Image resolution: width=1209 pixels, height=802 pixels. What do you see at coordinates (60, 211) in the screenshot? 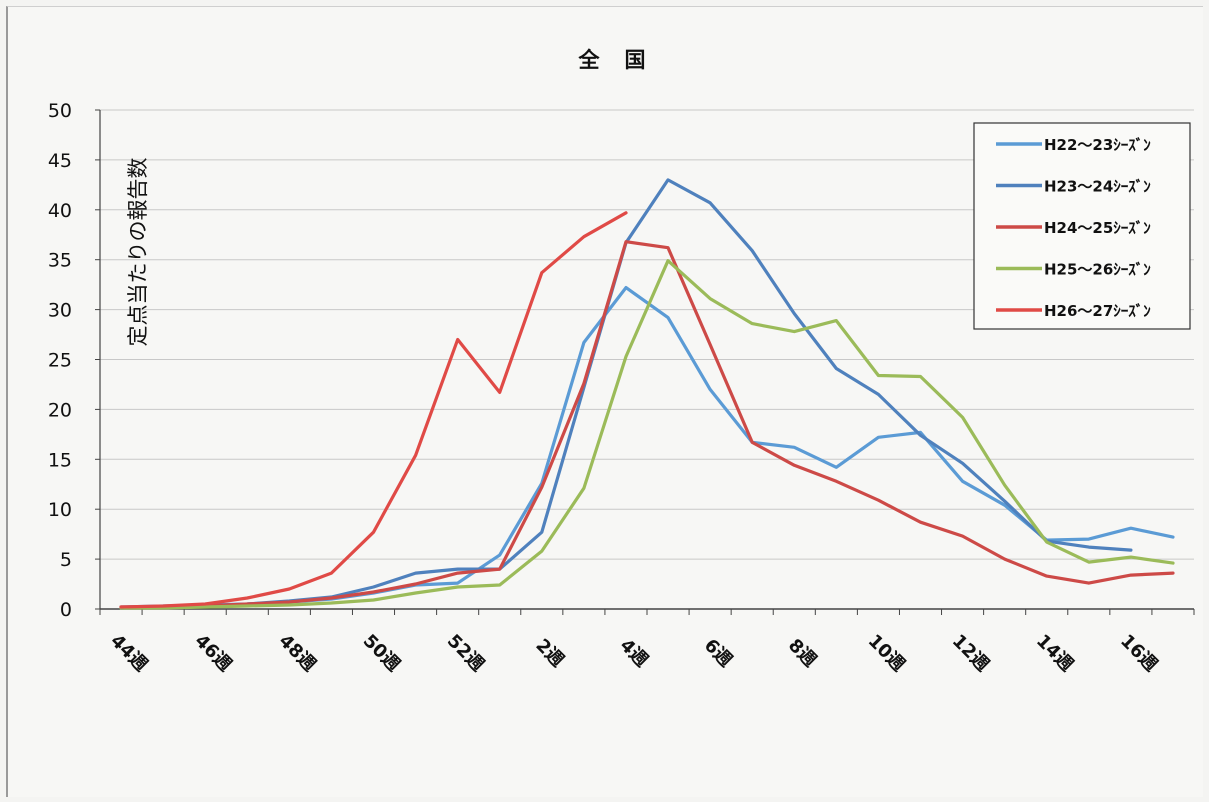
I see `y-tick-label-8: 40` at bounding box center [60, 211].